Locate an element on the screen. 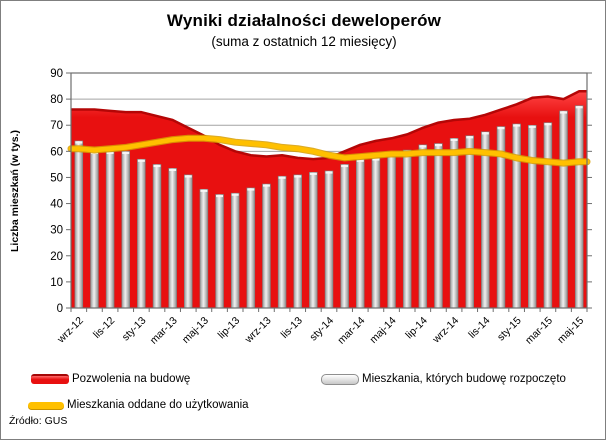  legend-label-permits: Pozwolenia na budowę is located at coordinates (131, 379).